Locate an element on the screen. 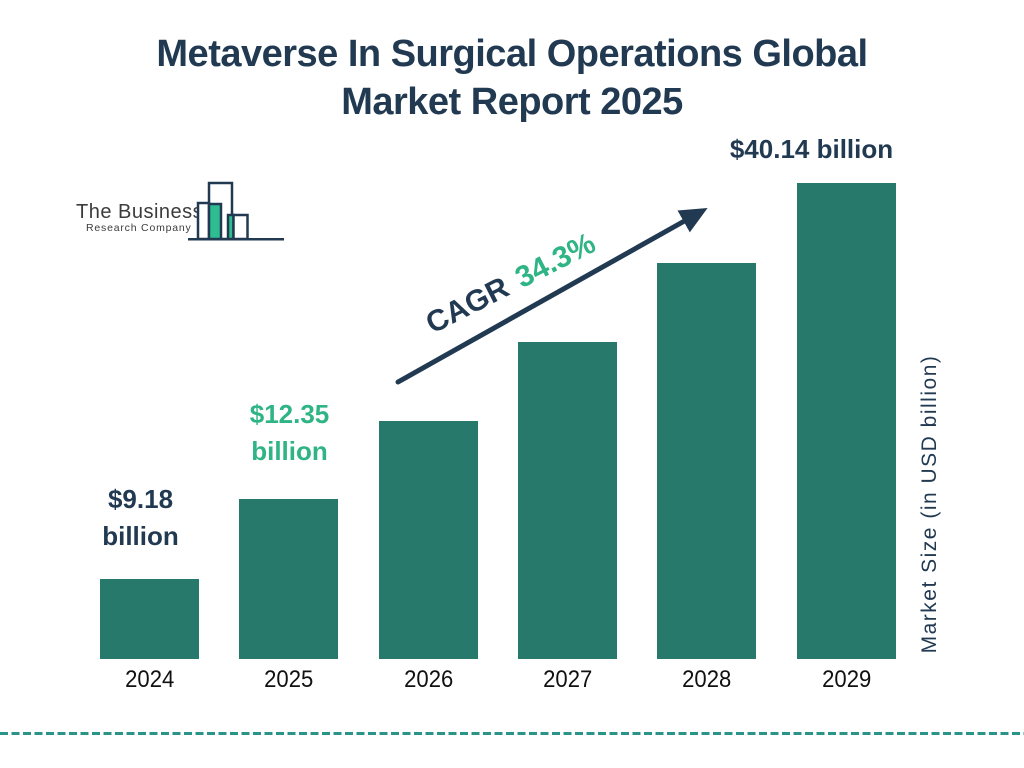 The width and height of the screenshot is (1024, 768). x-tick-2025: 2025 is located at coordinates (288, 679).